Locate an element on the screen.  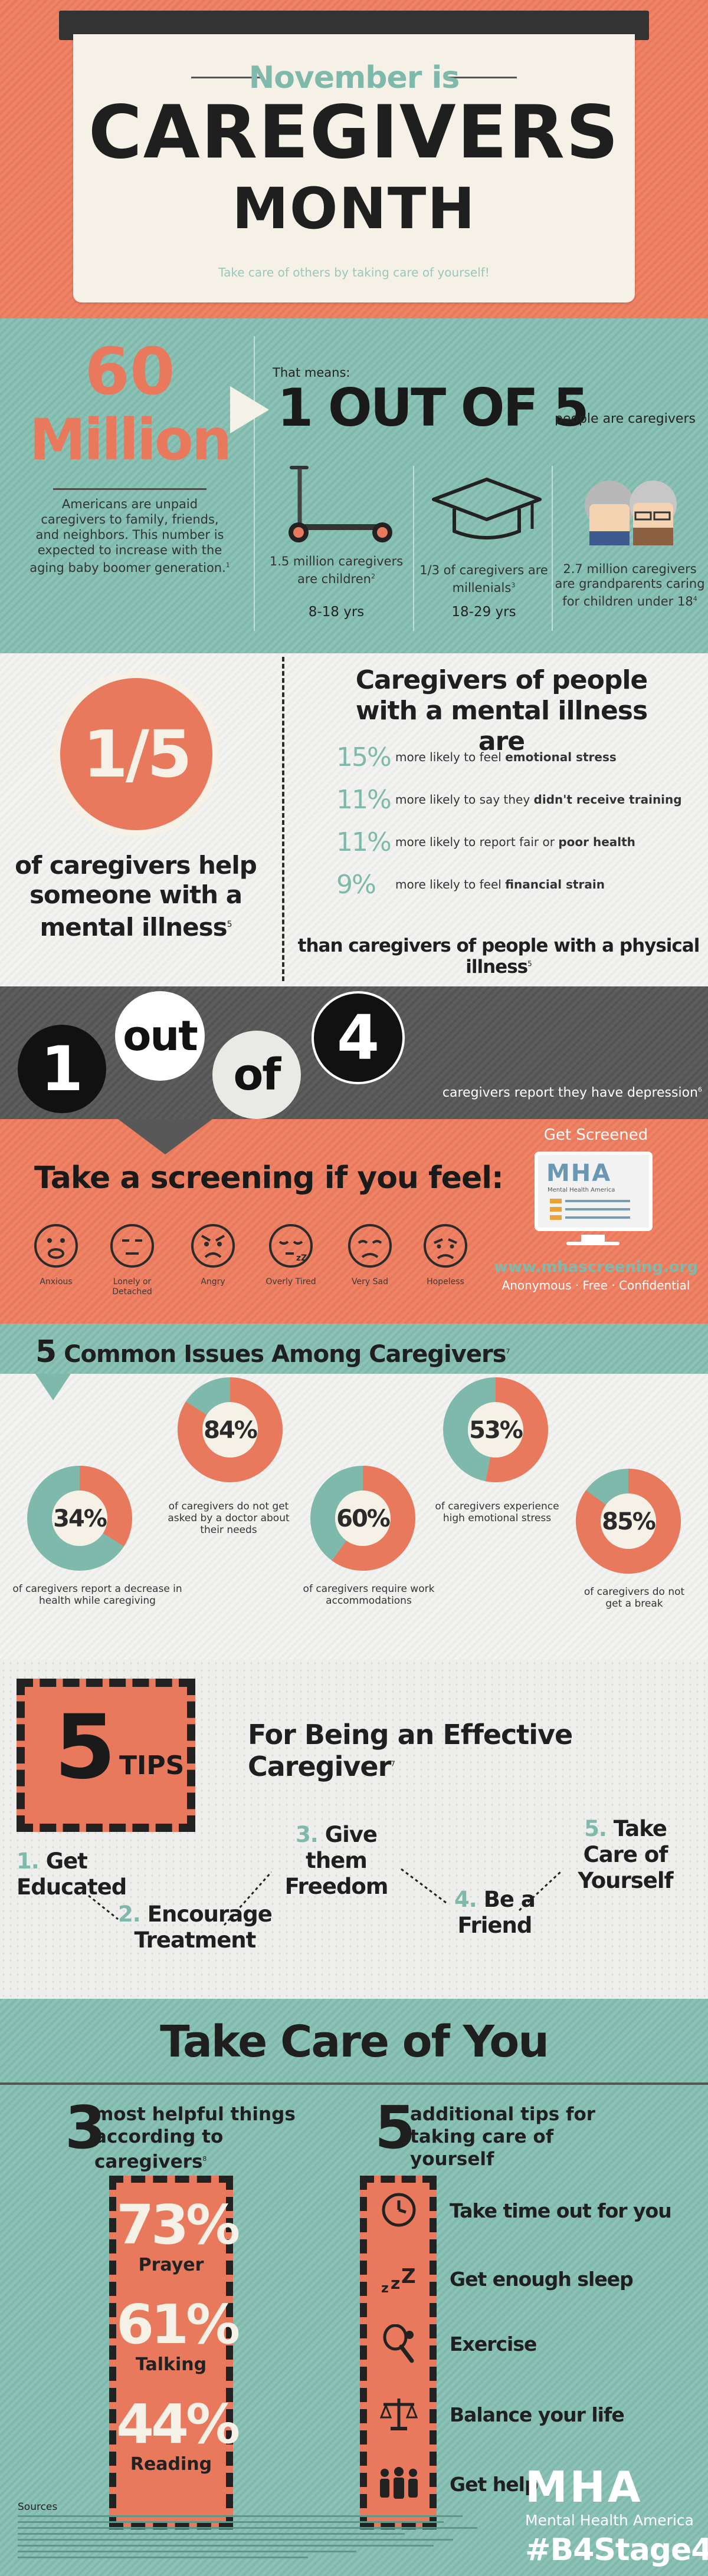
stat-children-age: 8-18 yrs is located at coordinates (336, 612).